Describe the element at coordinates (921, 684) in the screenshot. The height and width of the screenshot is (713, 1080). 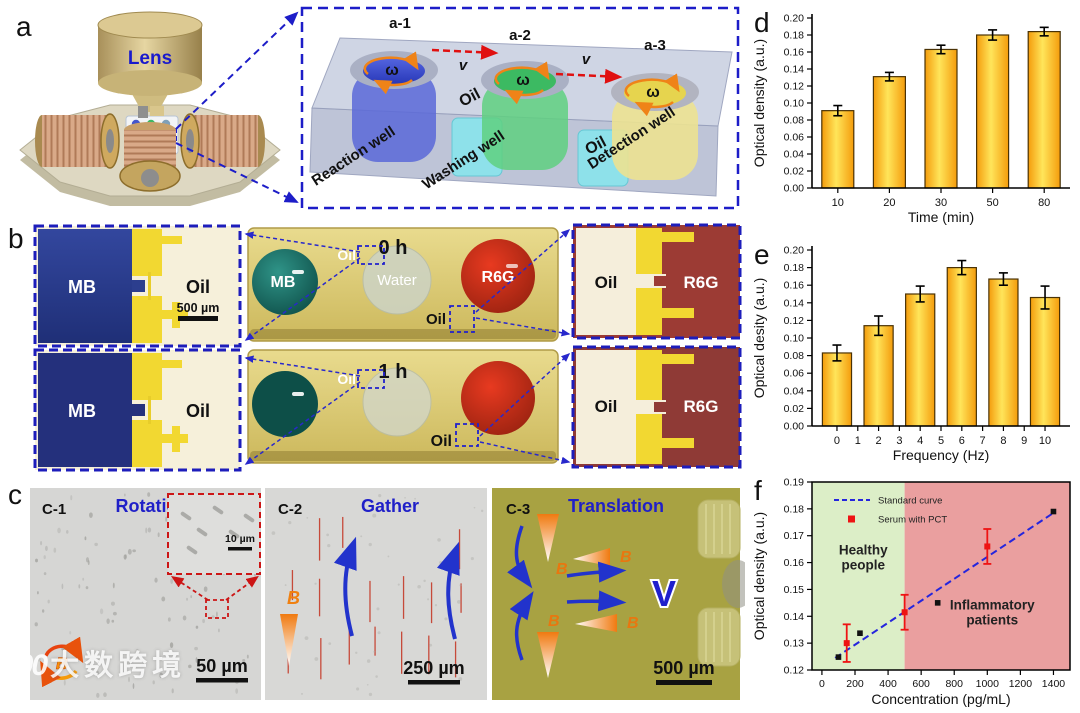
I see `svg-text: 600` at that location.